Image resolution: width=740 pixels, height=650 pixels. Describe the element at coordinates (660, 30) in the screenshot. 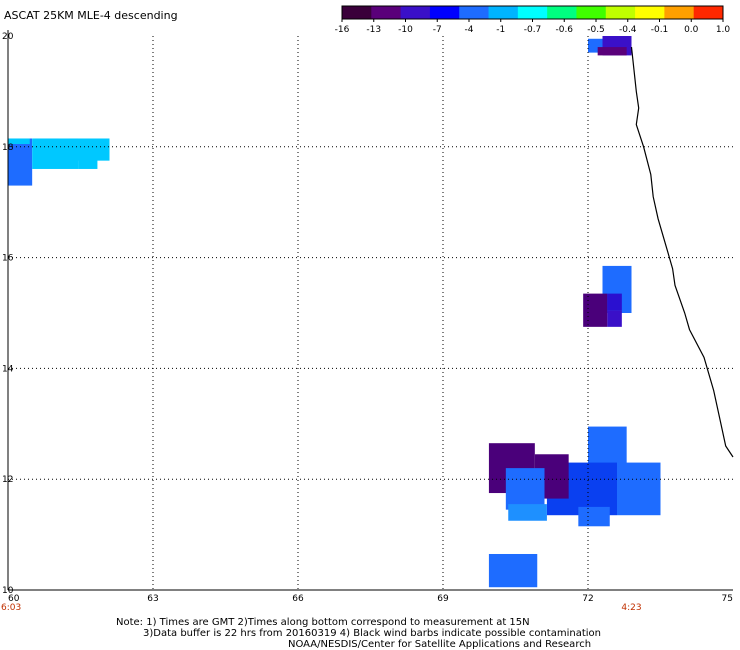

I see `colorbar-label: -0.1` at that location.